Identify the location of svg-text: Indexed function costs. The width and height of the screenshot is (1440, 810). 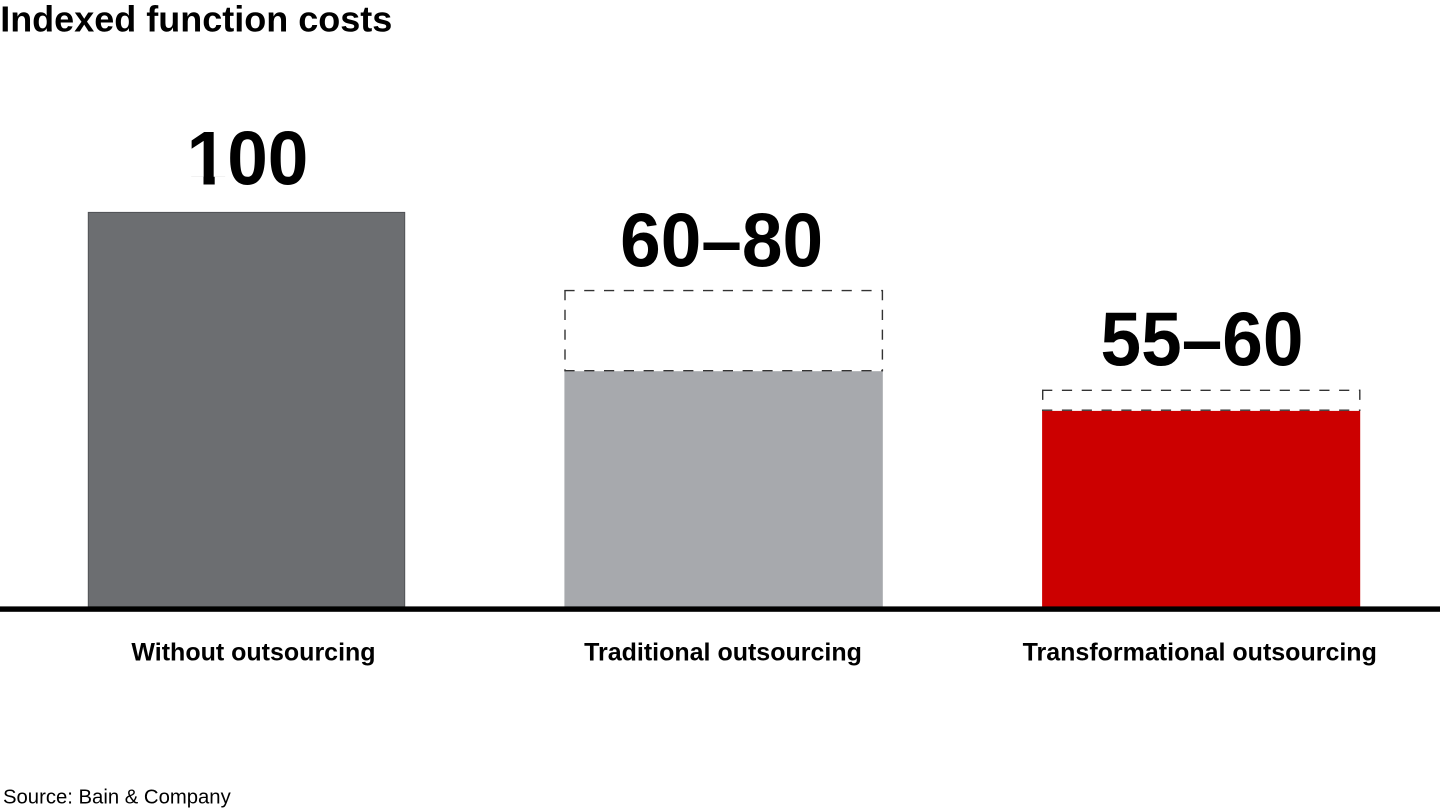
(196, 20).